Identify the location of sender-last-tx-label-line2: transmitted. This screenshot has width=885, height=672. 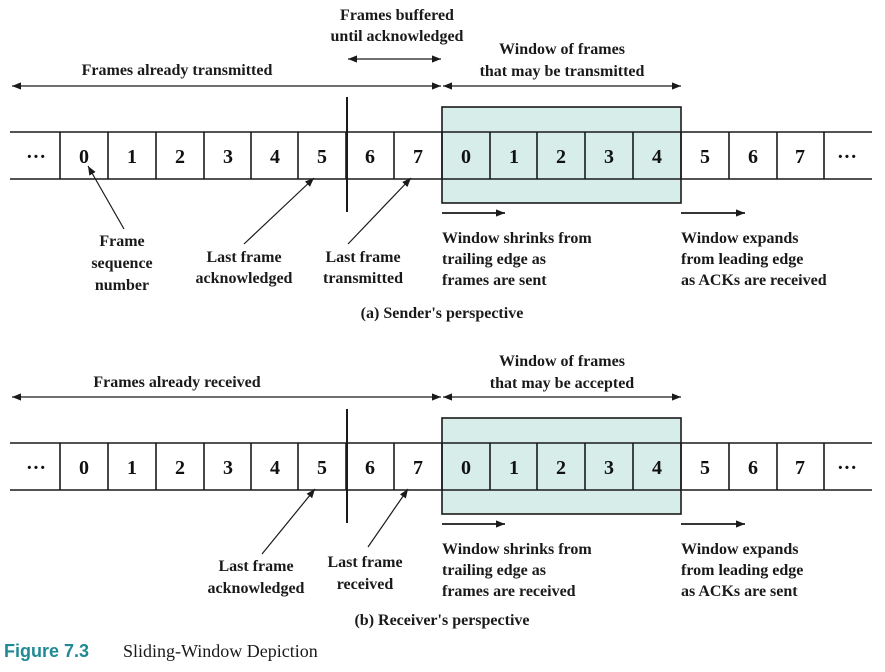
(363, 278).